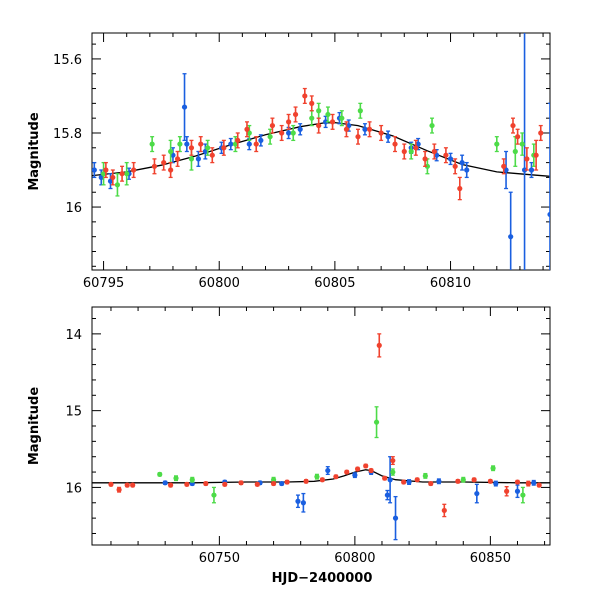 This screenshot has width=600, height=600. Describe the element at coordinates (219, 558) in the screenshot. I see `x-tick-label: 60750` at that location.